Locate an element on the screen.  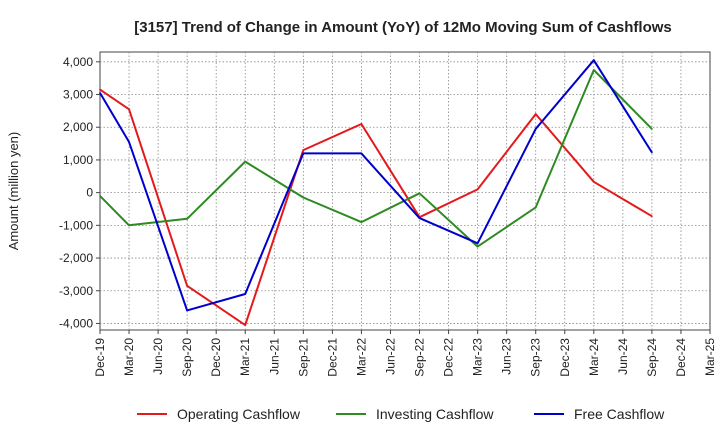
x-tick-label: Sep-22 is located at coordinates (420, 357).